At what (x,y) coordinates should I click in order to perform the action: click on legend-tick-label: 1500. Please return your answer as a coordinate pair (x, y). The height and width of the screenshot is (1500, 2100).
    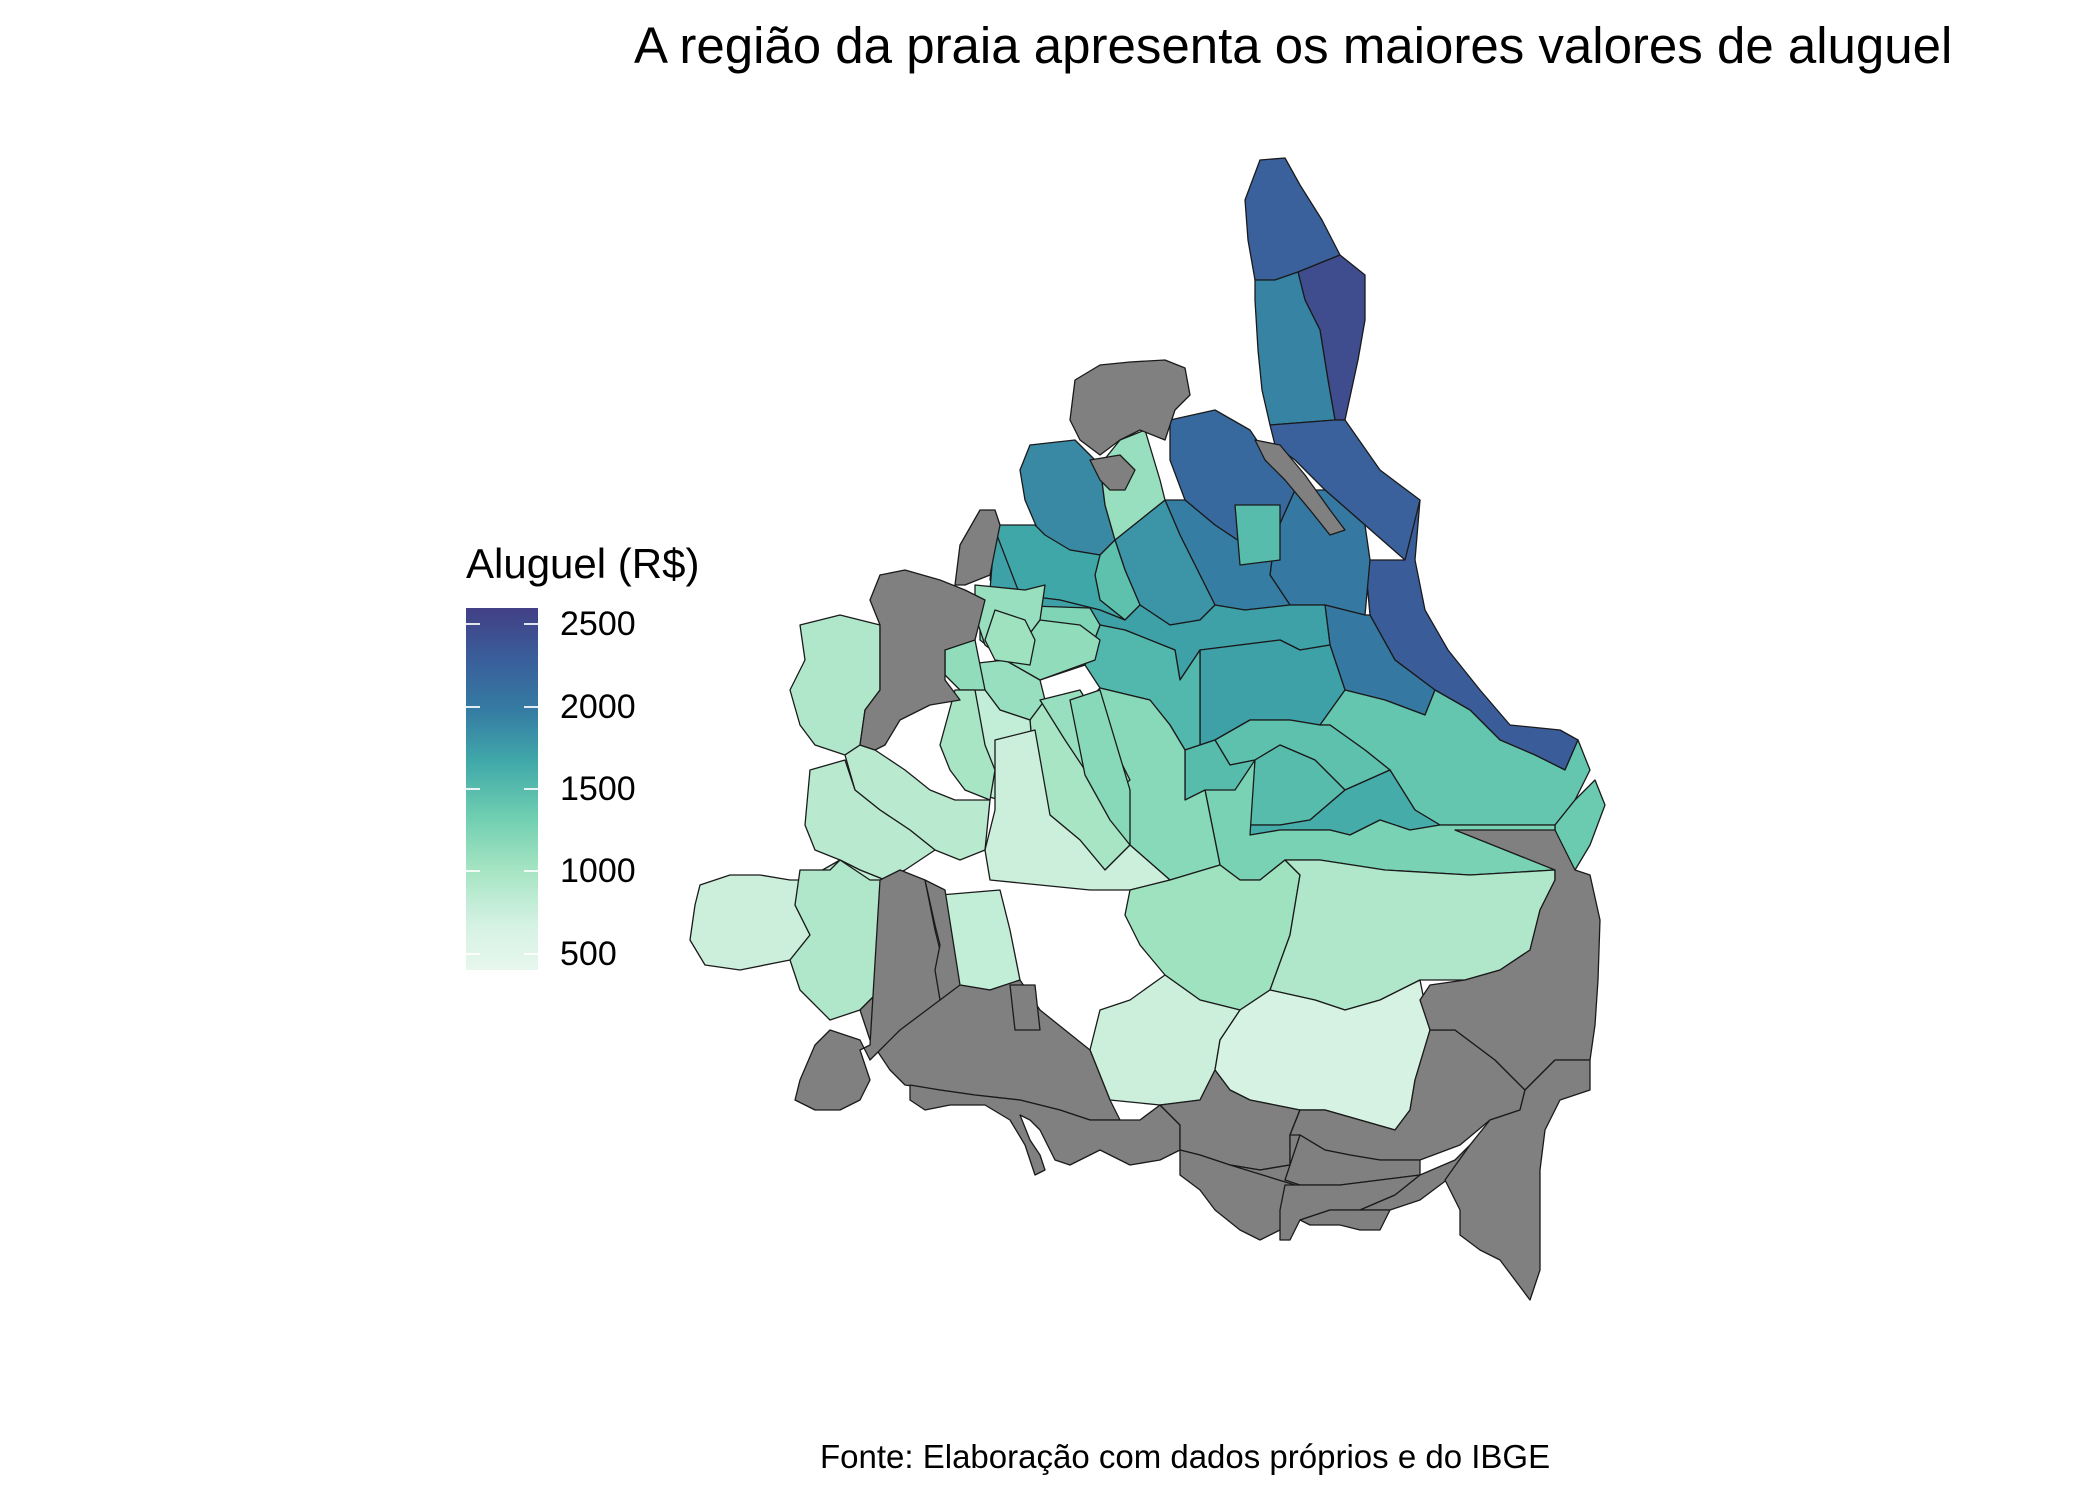
    Looking at the image, I should click on (598, 789).